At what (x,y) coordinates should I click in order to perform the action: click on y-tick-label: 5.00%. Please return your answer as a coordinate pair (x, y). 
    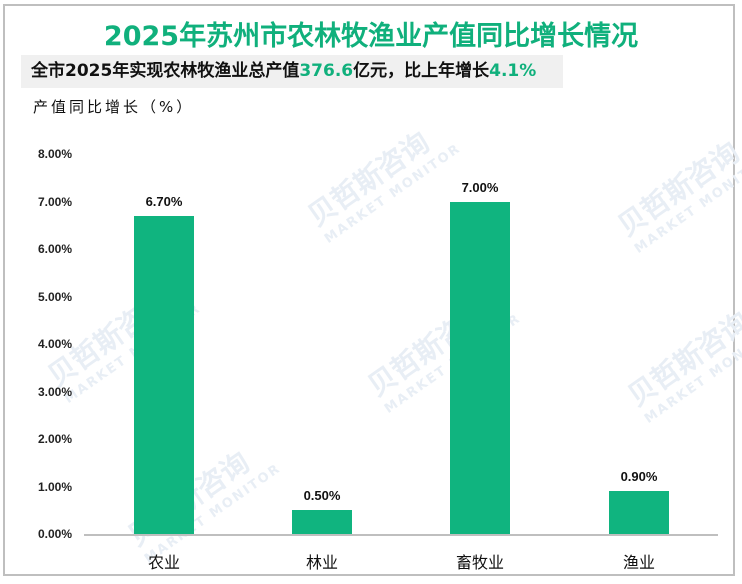
    Looking at the image, I should click on (54, 296).